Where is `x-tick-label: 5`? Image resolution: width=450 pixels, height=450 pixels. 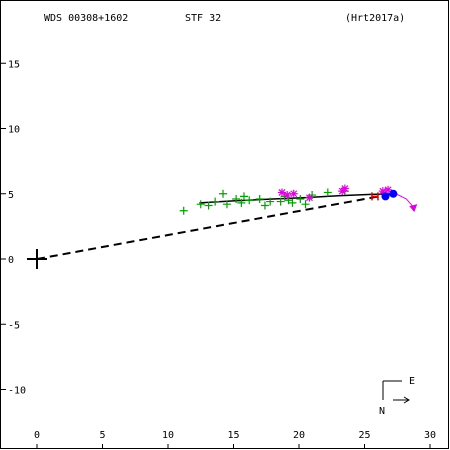
x-tick-label: 5 is located at coordinates (102, 435).